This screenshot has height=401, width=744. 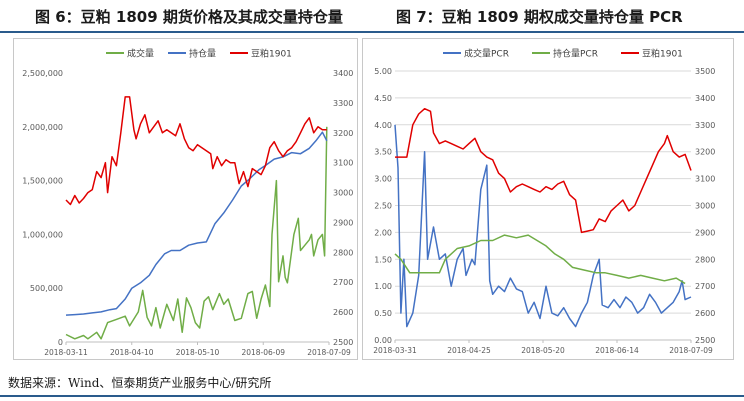 I want to click on y-left-tick-label: 2,000,000, so click(x=42, y=127).